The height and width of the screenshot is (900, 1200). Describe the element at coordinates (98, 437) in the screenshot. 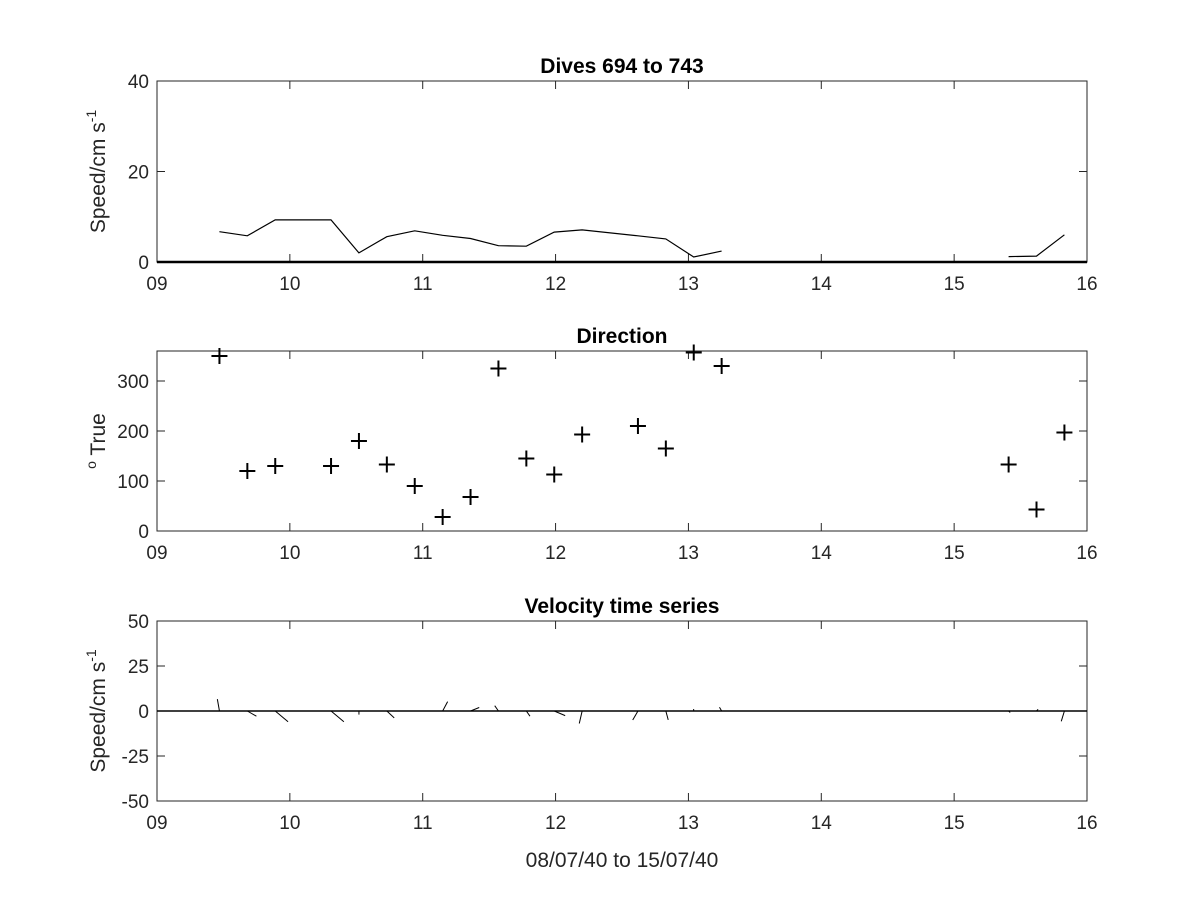

I see `y-axis-label-main: True` at that location.